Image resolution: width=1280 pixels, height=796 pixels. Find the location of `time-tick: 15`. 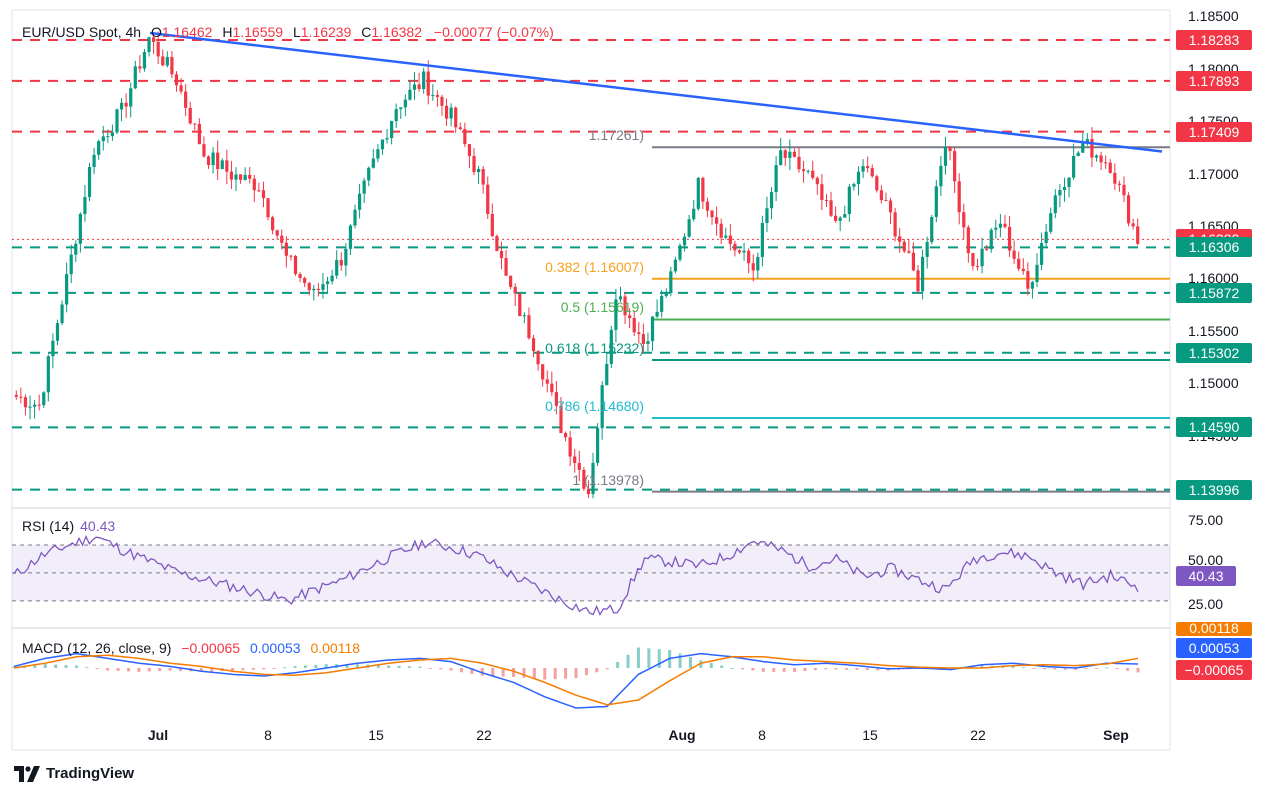

time-tick: 15 is located at coordinates (870, 735).